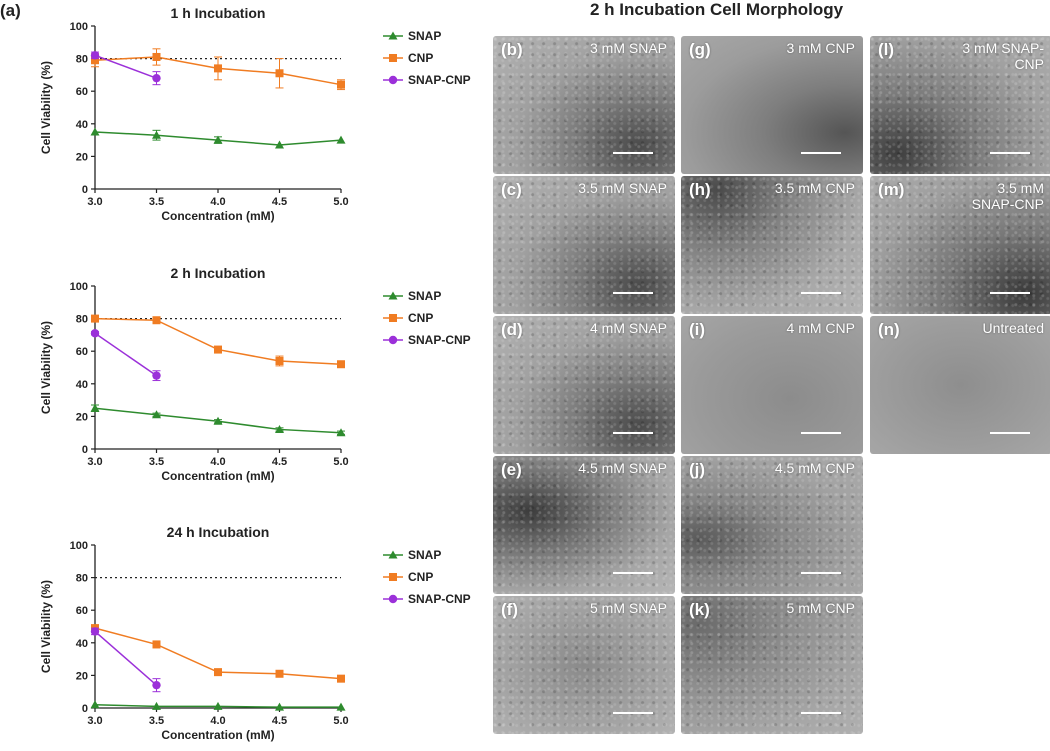  I want to click on panel-label: (n), so click(889, 329).